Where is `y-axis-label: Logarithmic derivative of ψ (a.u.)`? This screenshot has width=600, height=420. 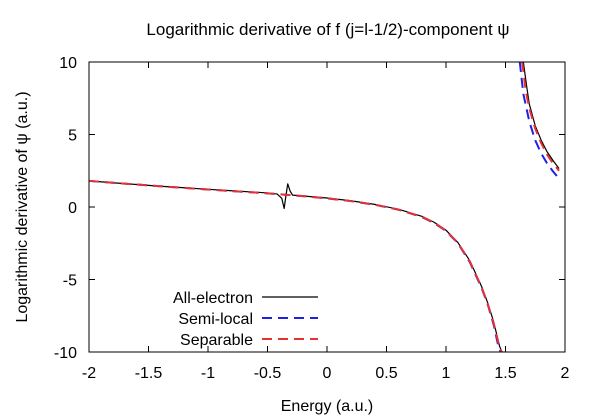 y-axis-label: Logarithmic derivative of ψ (a.u.) is located at coordinates (22, 206).